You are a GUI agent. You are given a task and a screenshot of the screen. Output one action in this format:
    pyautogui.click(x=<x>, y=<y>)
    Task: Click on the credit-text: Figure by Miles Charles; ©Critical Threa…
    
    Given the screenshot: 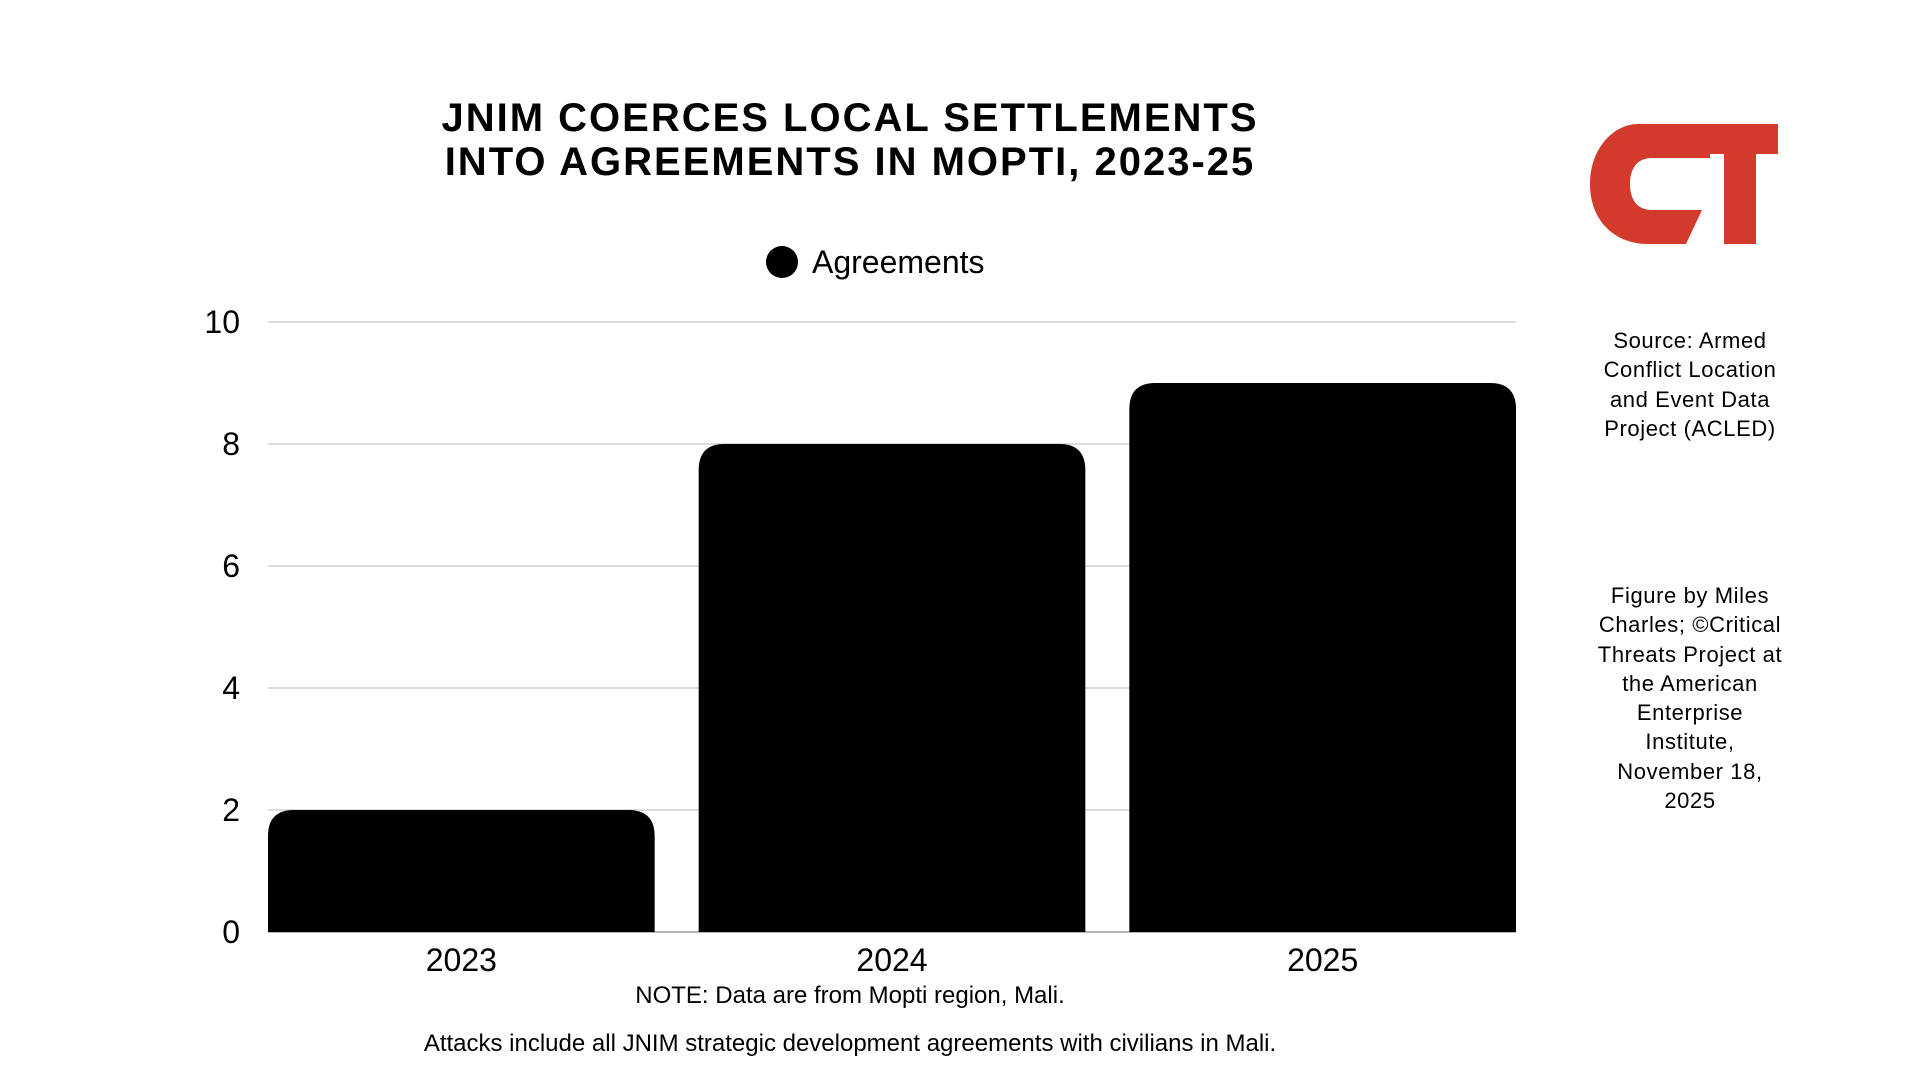 What is the action you would take?
    pyautogui.click(x=1690, y=698)
    